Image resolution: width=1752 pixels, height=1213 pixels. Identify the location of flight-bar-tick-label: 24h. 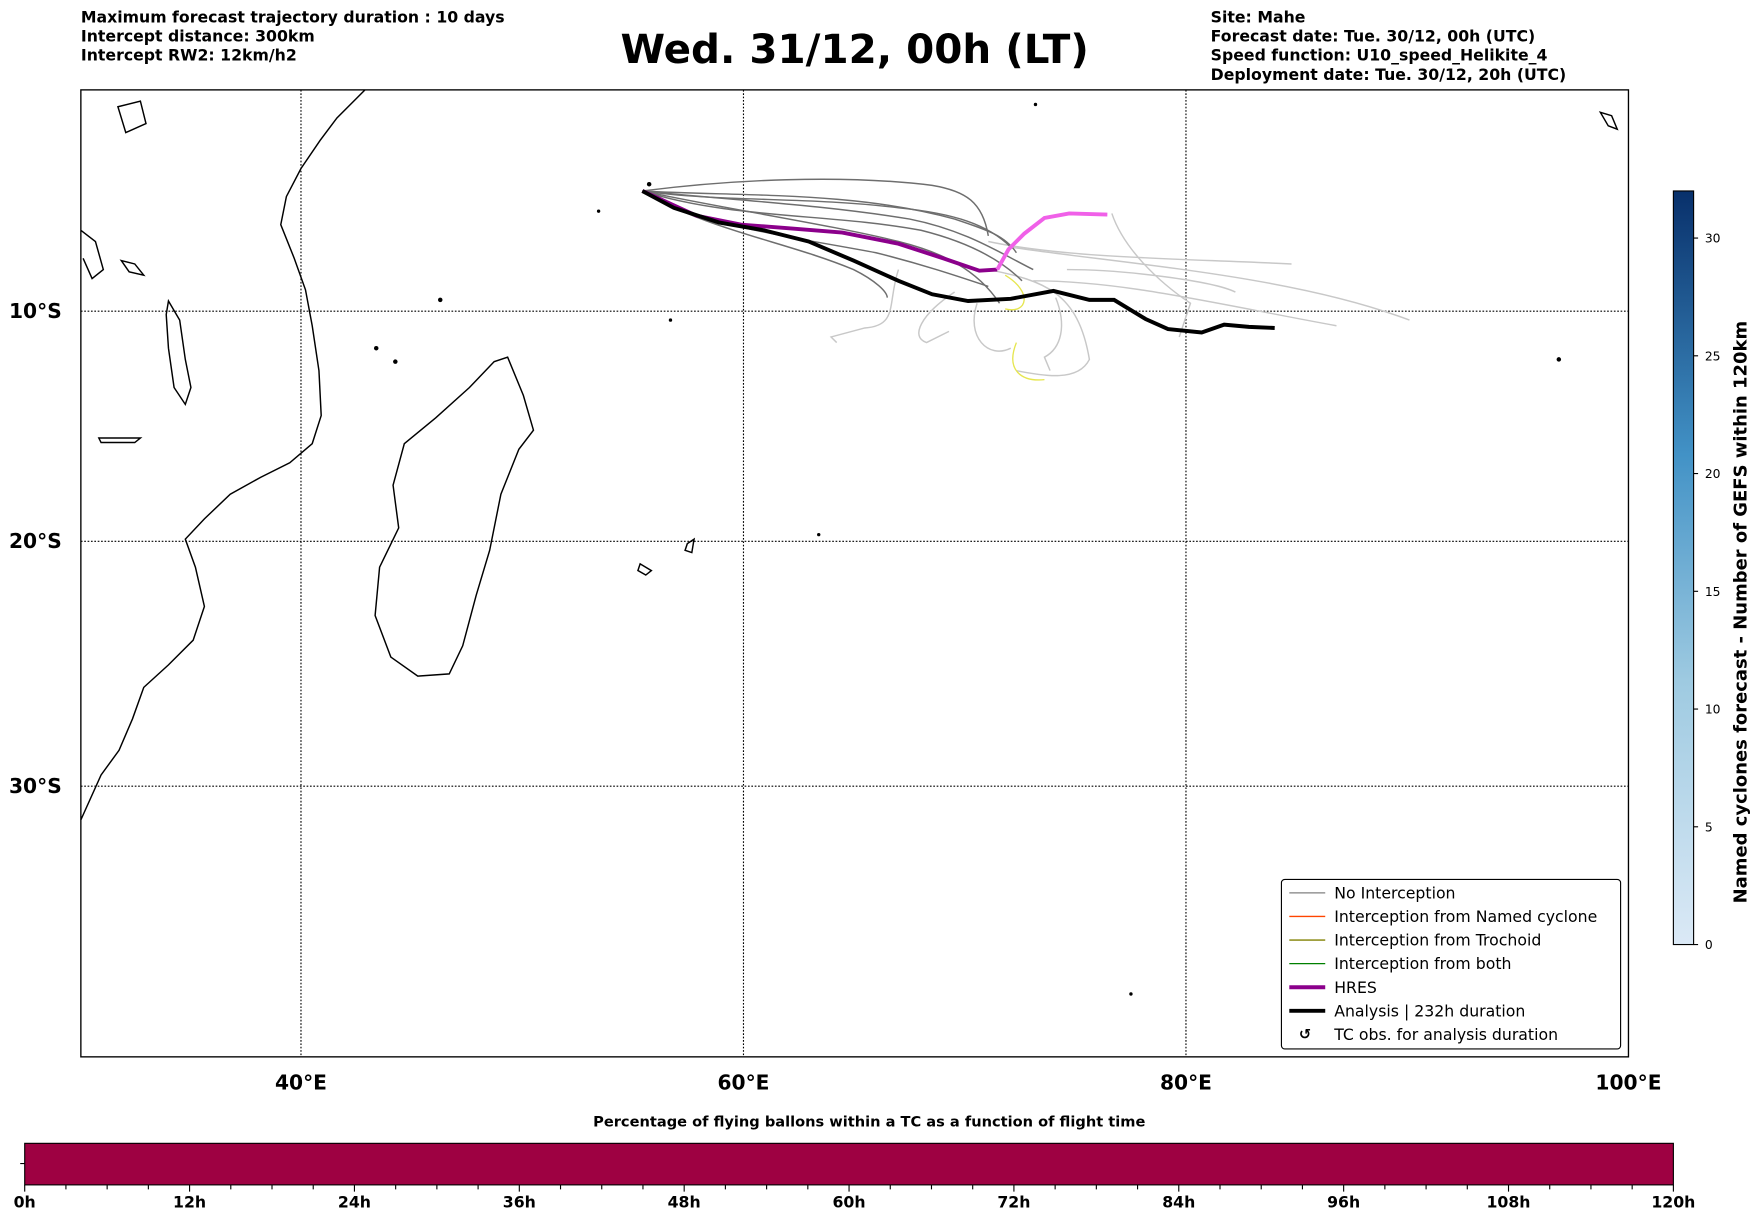
(354, 1201).